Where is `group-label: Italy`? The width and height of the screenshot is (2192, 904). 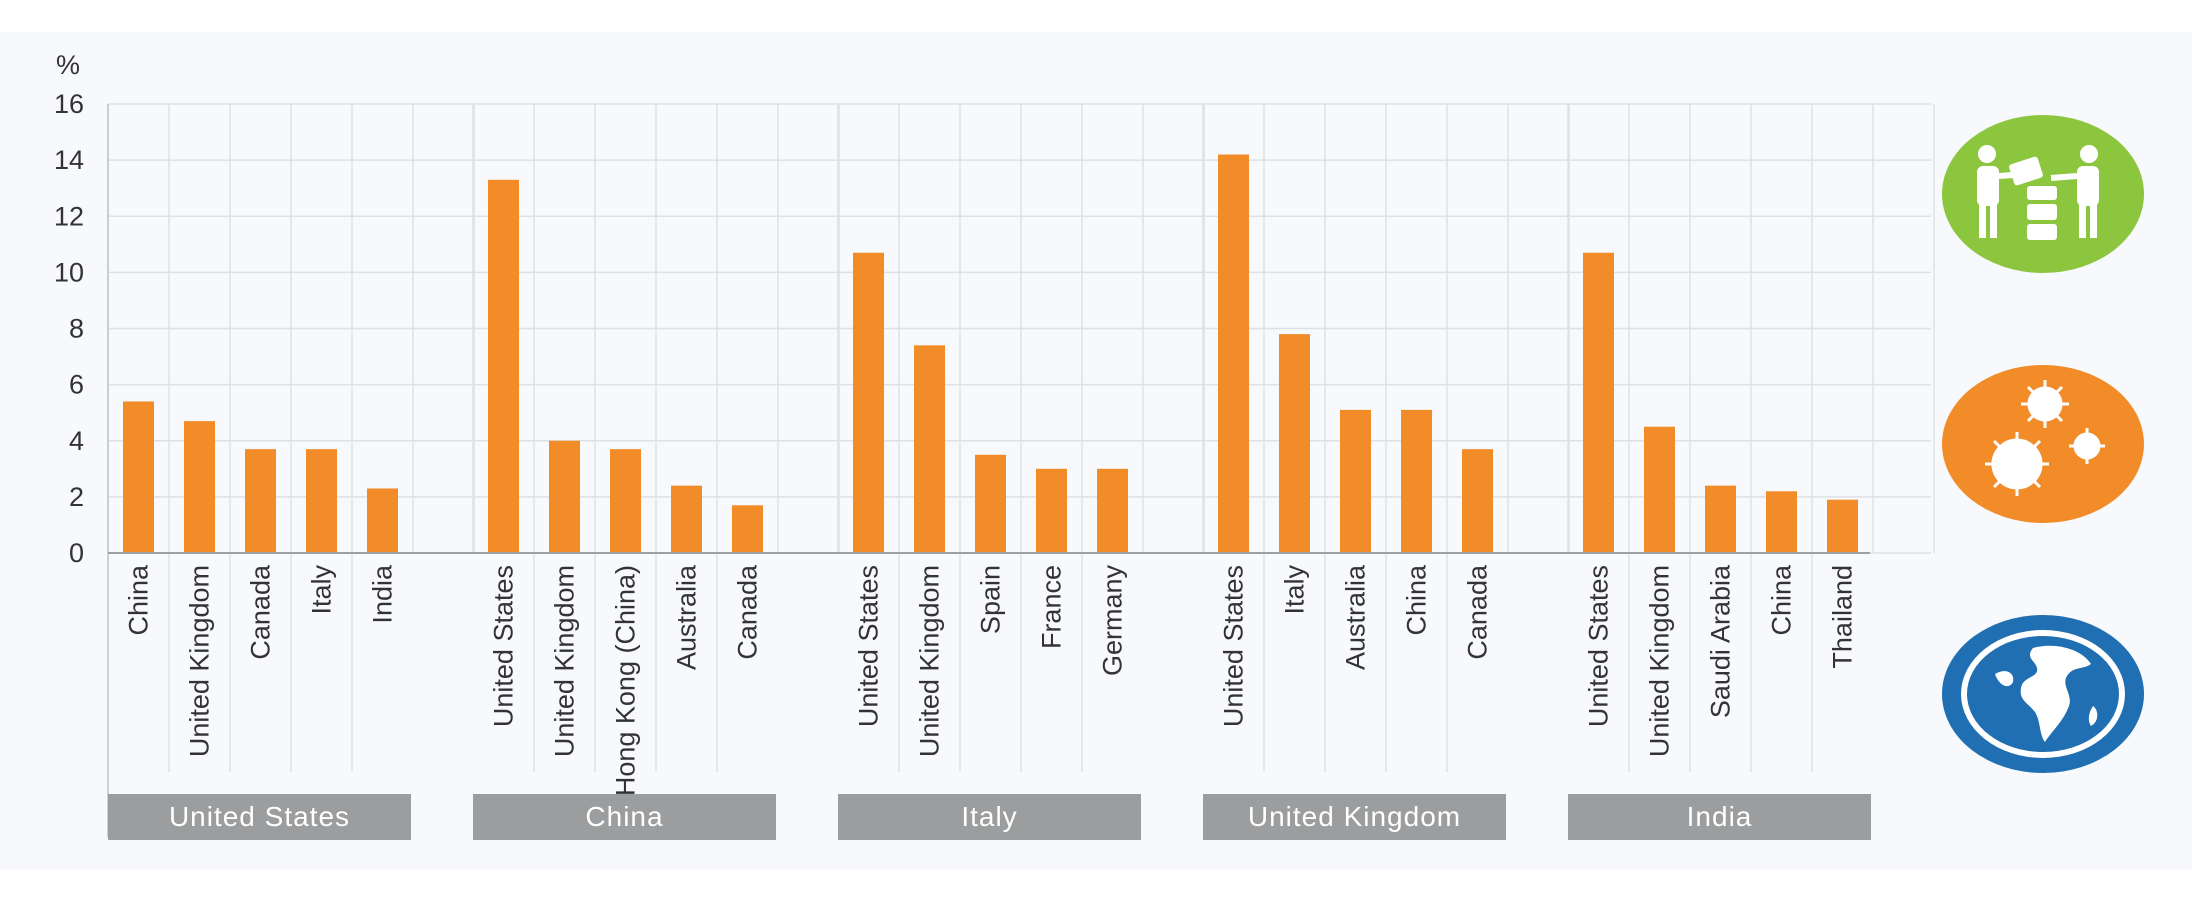
group-label: Italy is located at coordinates (989, 816).